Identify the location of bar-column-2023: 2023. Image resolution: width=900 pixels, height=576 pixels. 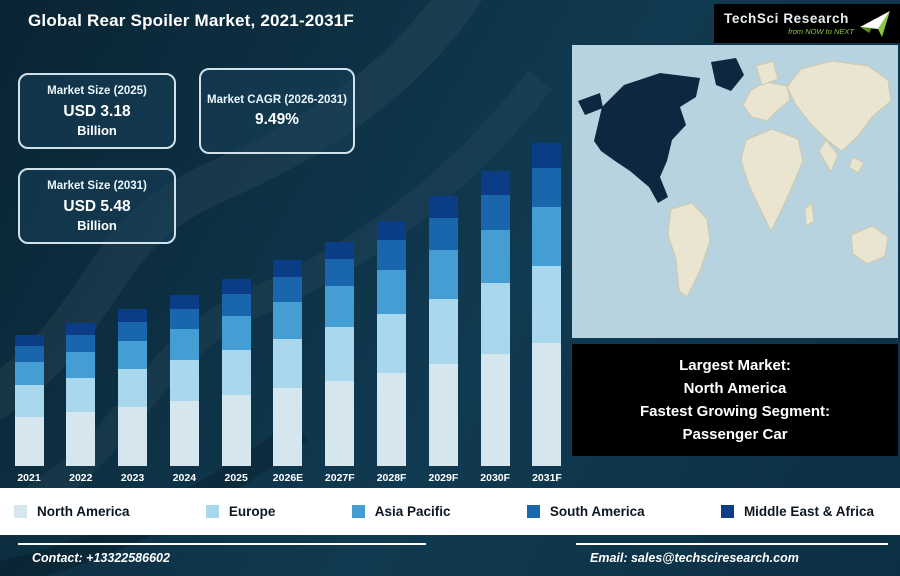
(133, 396).